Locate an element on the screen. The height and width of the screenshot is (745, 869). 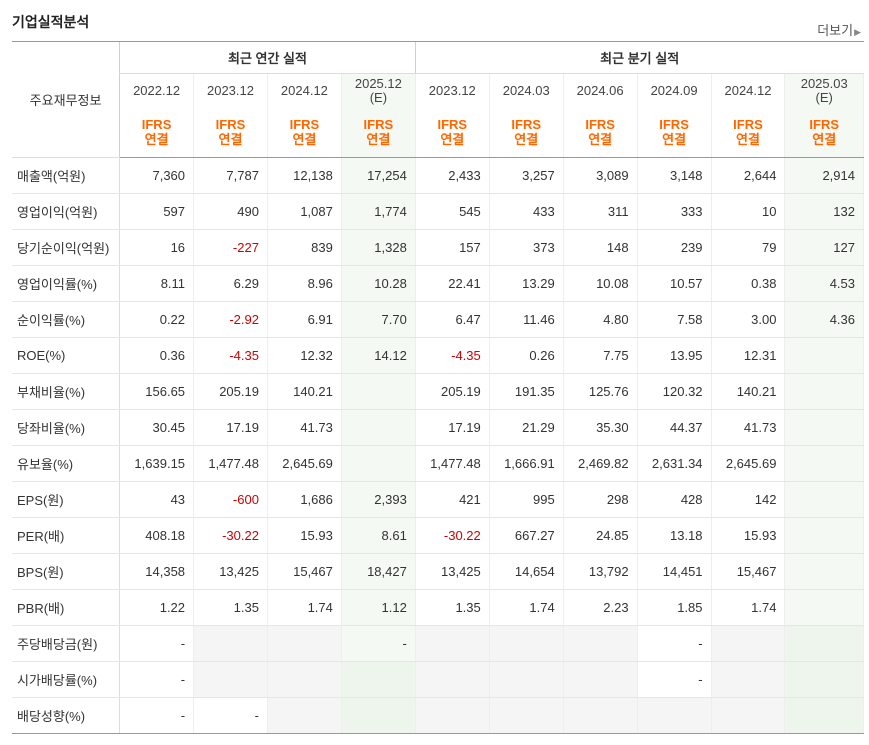
period-header: 2023.12 is located at coordinates (452, 90).